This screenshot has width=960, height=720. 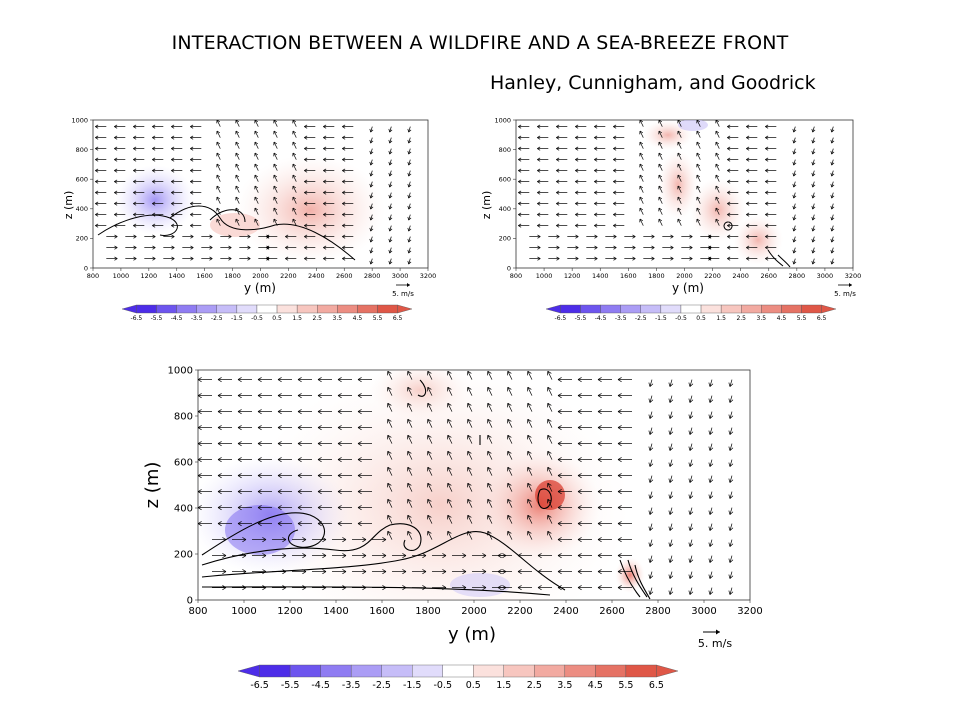 What do you see at coordinates (845, 285) in the screenshot?
I see `vector-reference-arrow` at bounding box center [845, 285].